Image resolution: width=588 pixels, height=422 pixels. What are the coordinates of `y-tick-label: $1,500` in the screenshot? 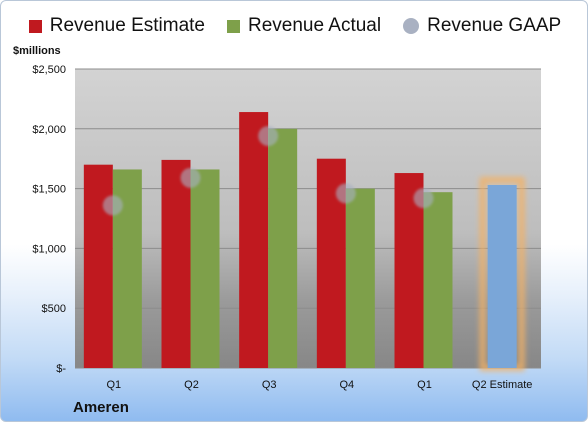 It's located at (49, 190).